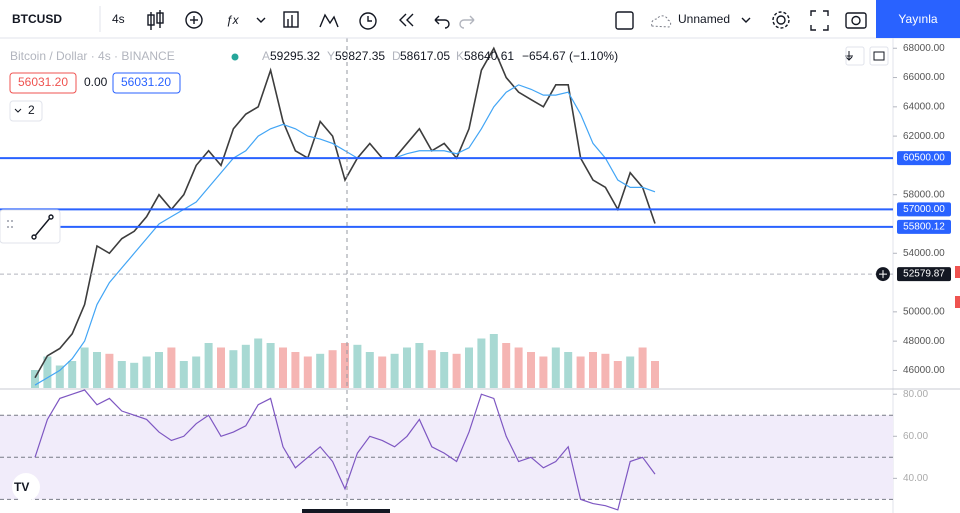 The height and width of the screenshot is (513, 960). Describe the element at coordinates (295, 56) in the screenshot. I see `ohlc-value: 59295.32` at that location.